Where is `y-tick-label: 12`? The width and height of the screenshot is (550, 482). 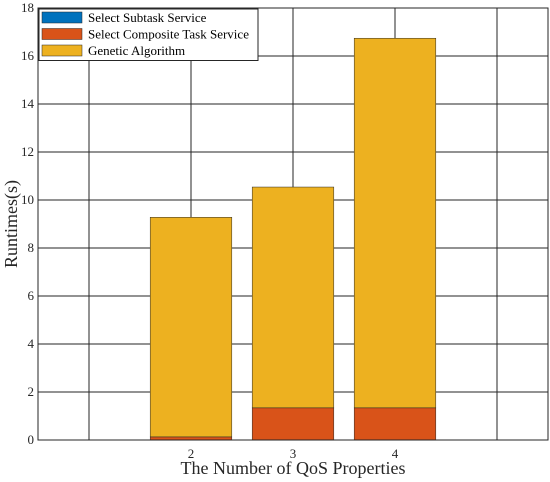
y-tick-label: 12 is located at coordinates (27, 151).